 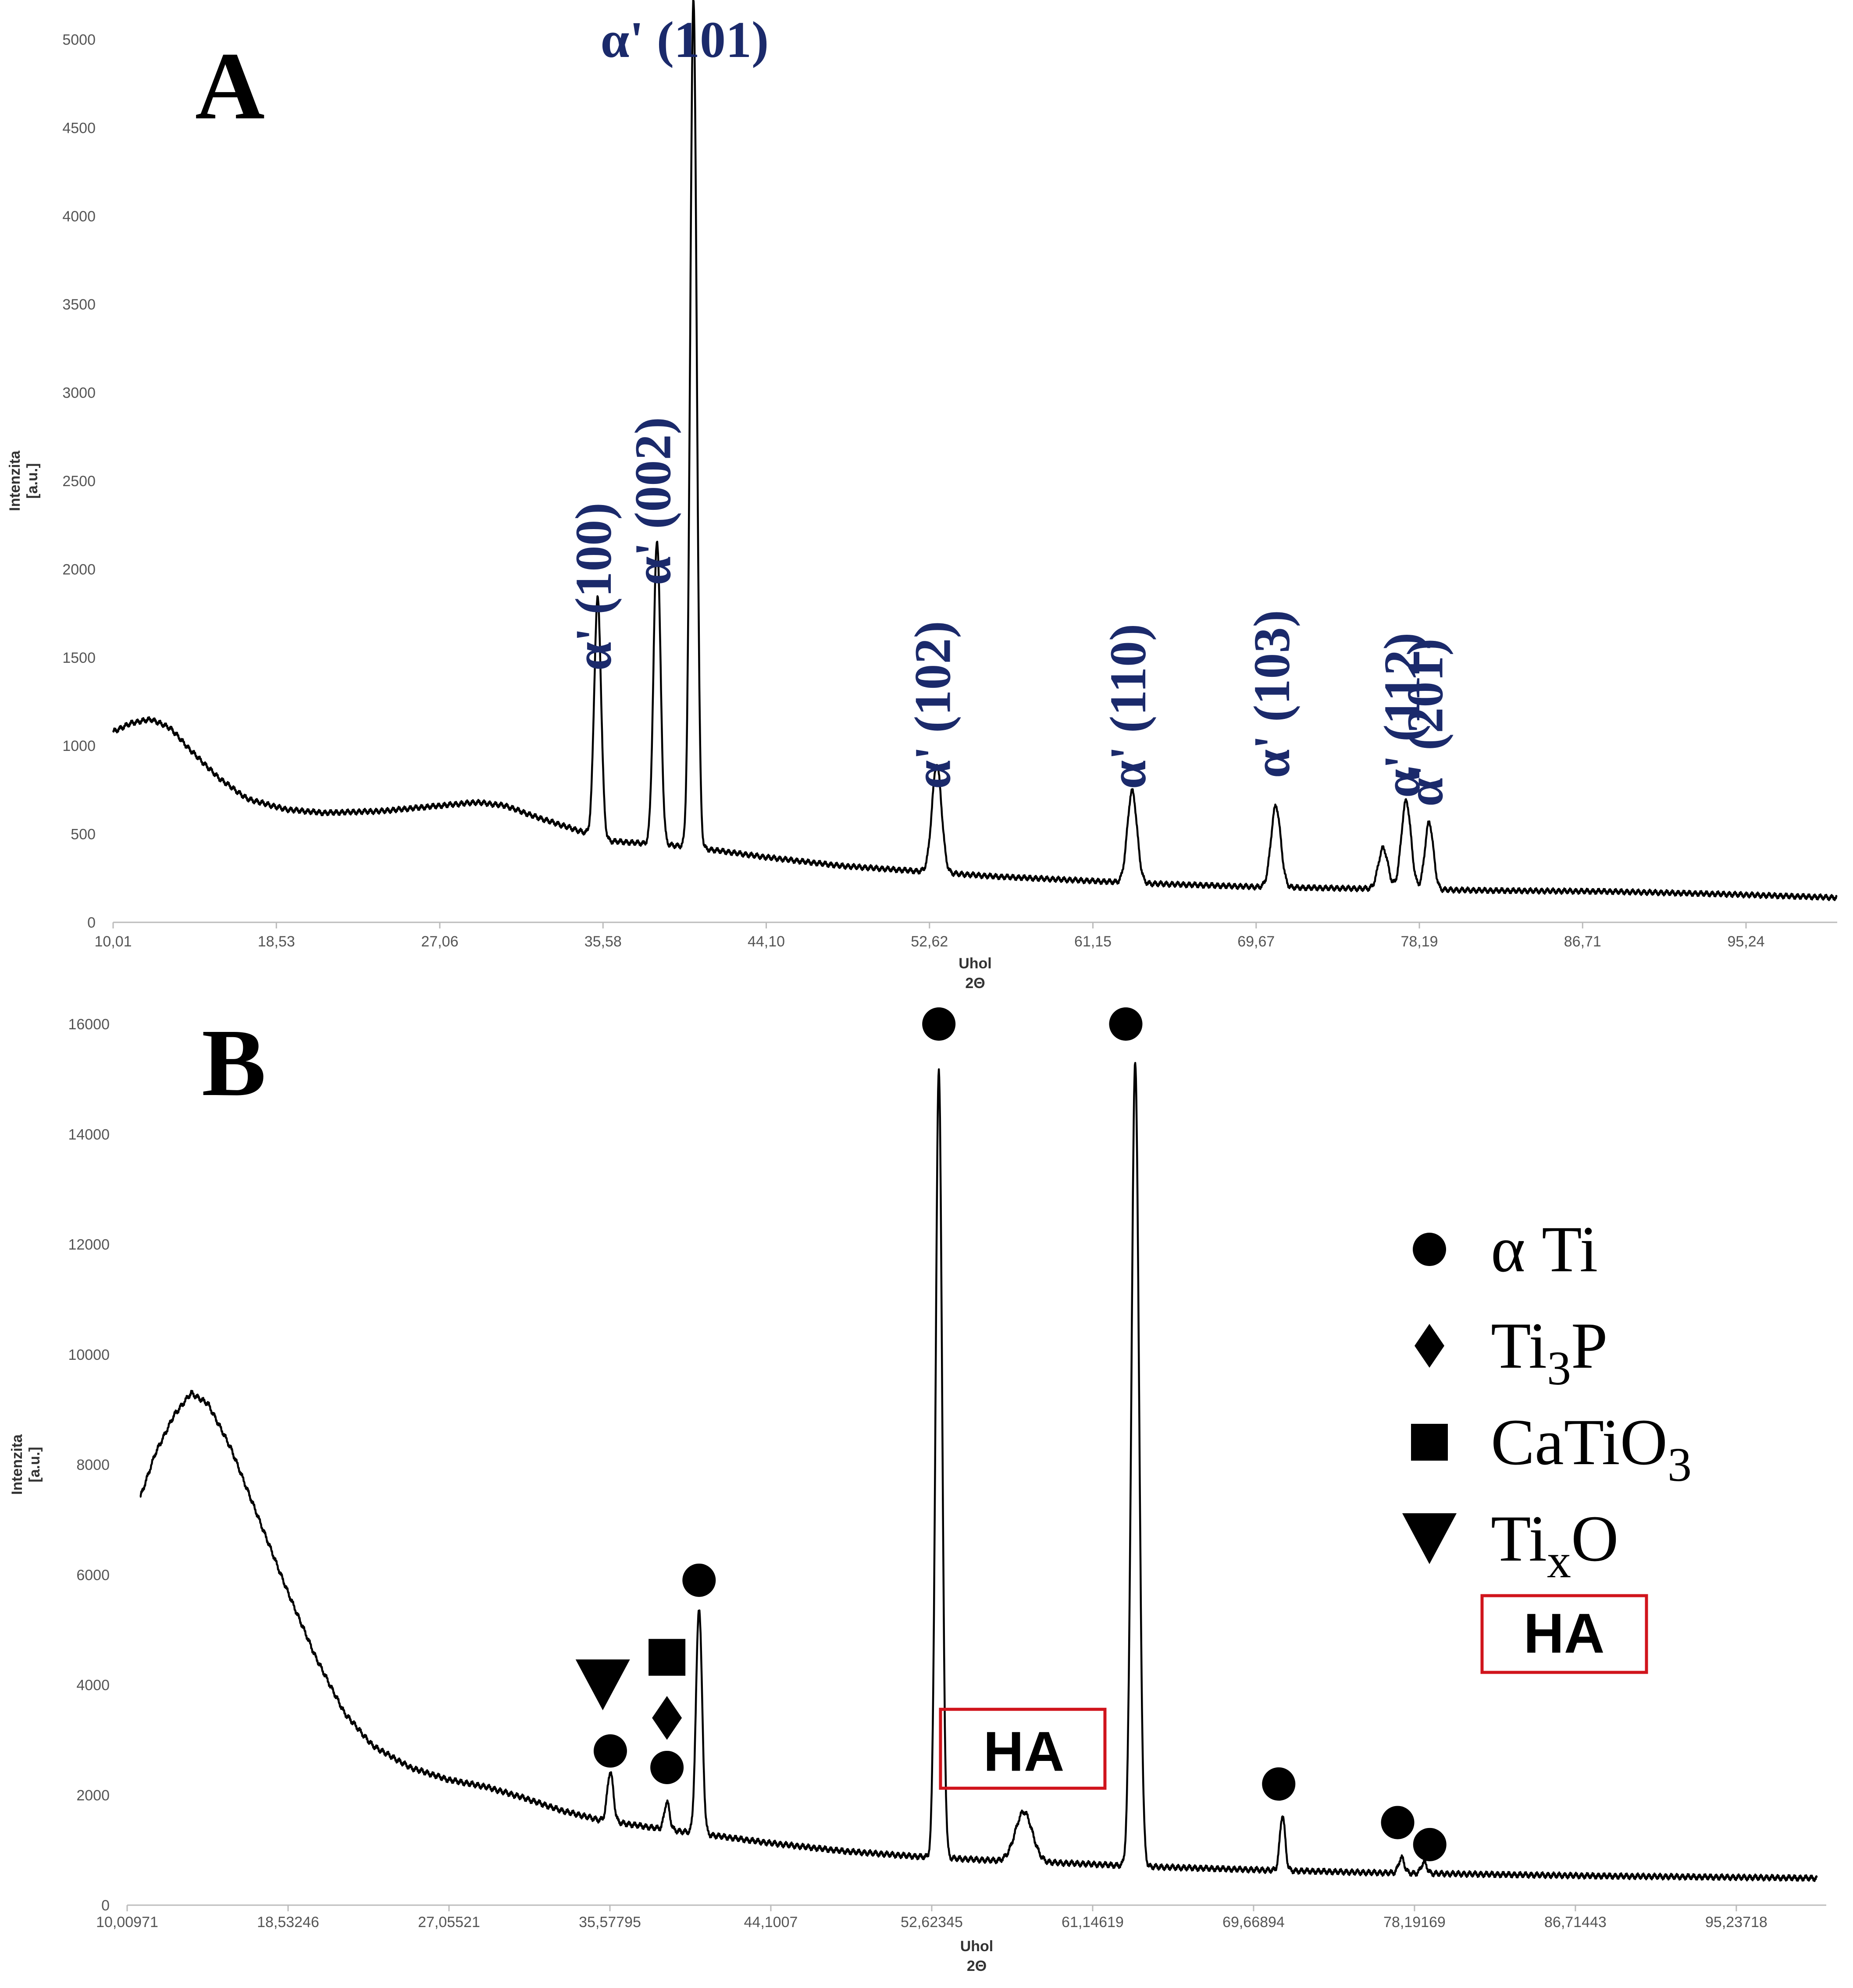 I want to click on peak-label: α' (112), so click(x=1402, y=715).